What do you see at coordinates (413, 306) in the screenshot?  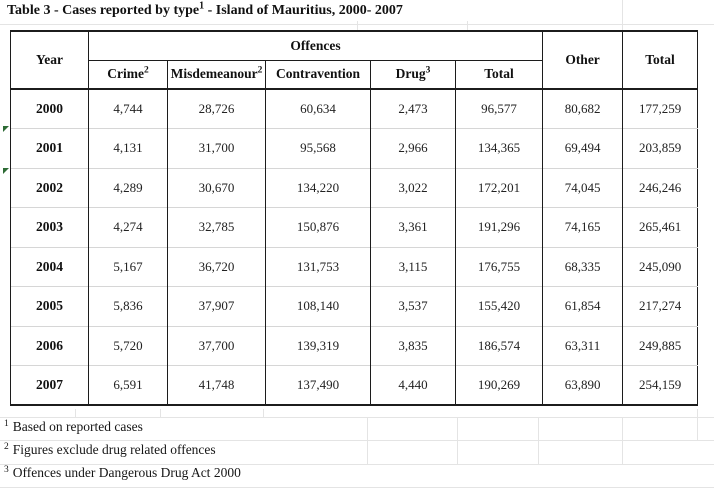 I see `drug-cell: 3,537` at bounding box center [413, 306].